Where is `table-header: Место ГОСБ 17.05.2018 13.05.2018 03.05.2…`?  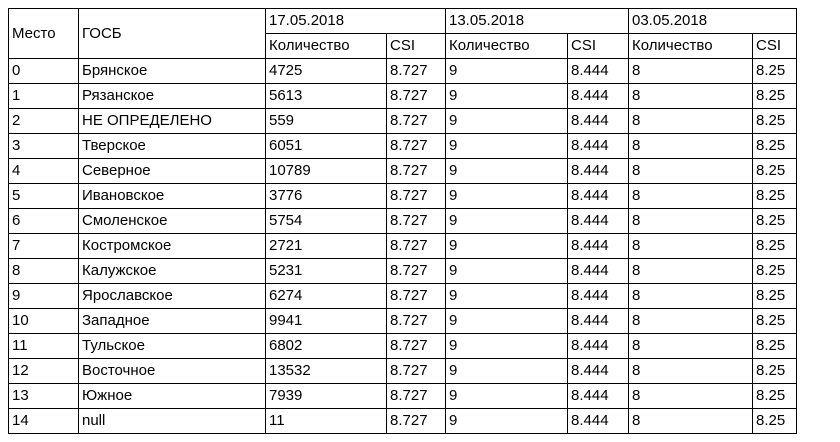
table-header: Место ГОСБ 17.05.2018 13.05.2018 03.05.2… is located at coordinates (402, 33).